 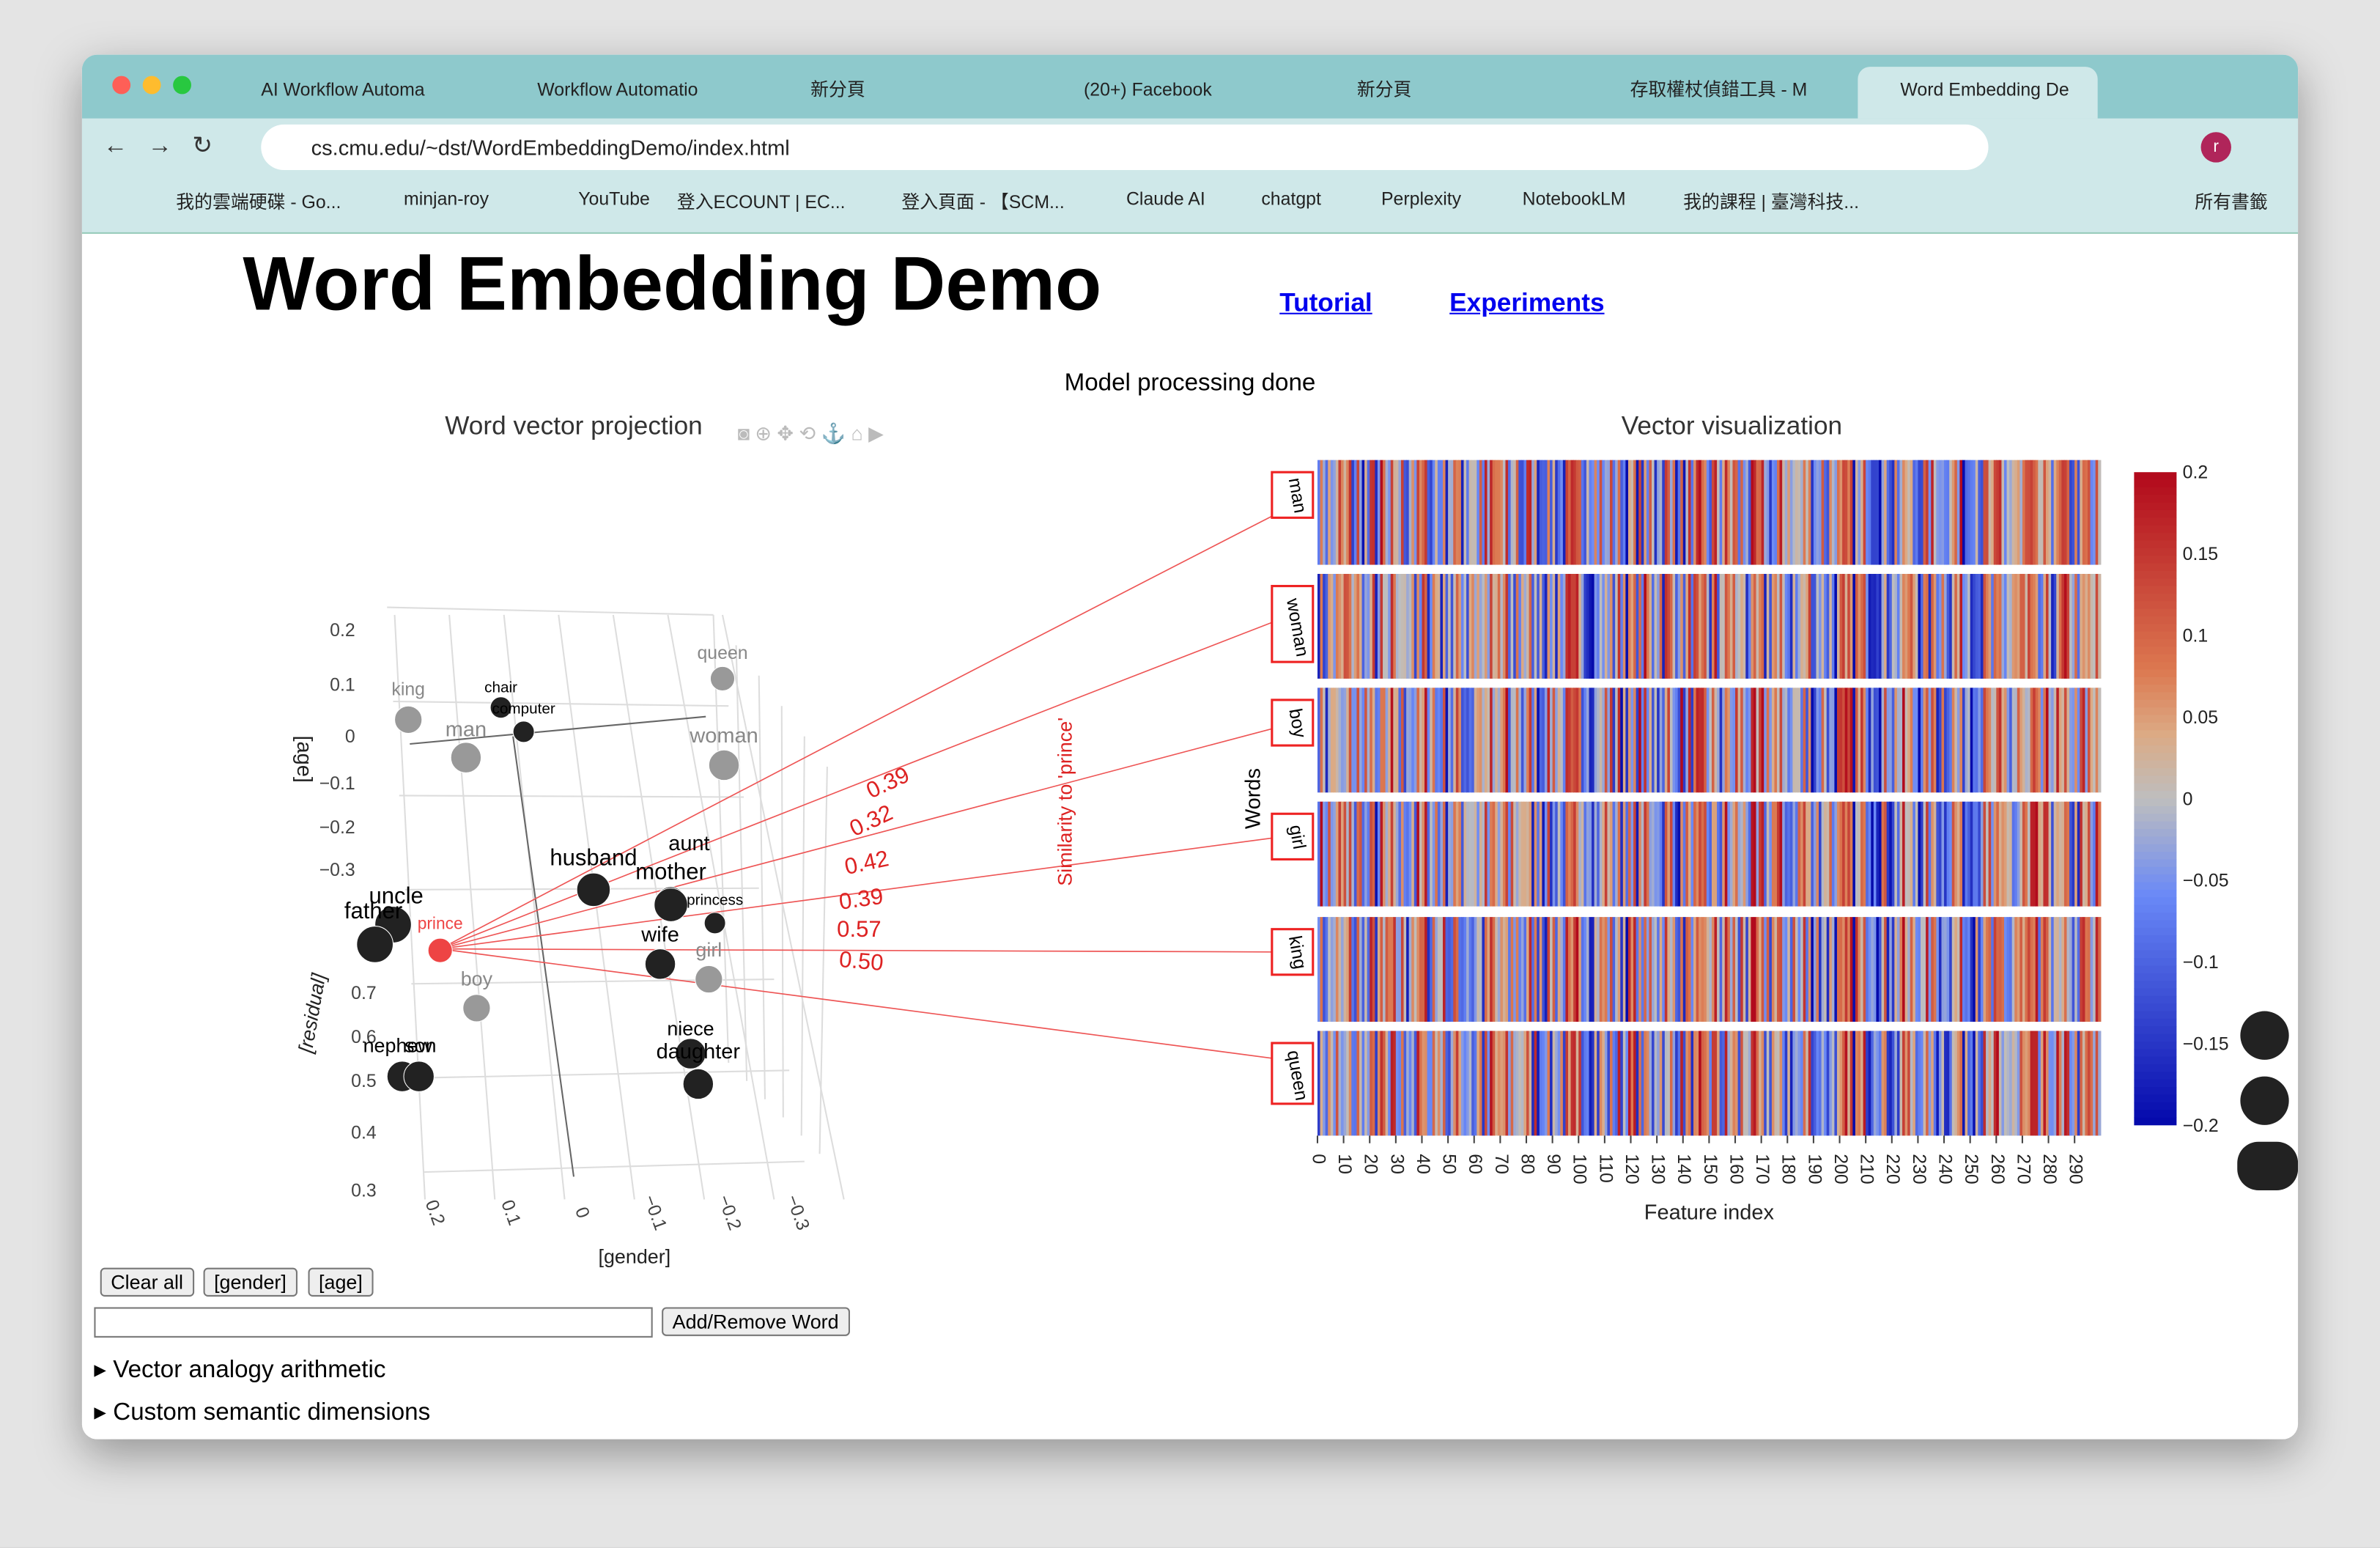 What do you see at coordinates (446, 199) in the screenshot?
I see `bookmark: minjan-roy` at bounding box center [446, 199].